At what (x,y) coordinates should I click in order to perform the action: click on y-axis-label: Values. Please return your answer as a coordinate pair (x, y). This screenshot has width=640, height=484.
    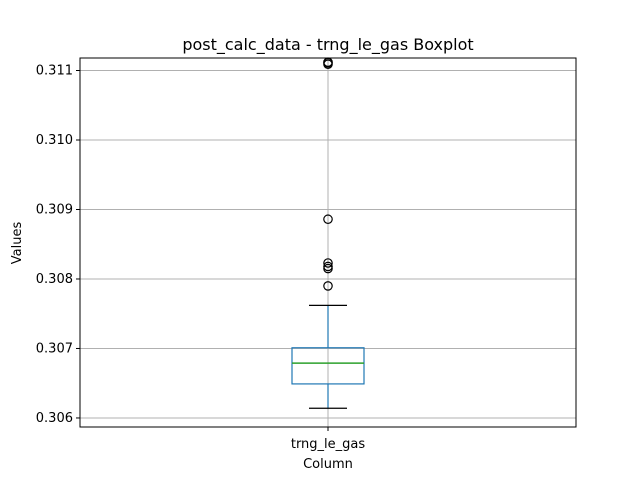
    Looking at the image, I should click on (17, 243).